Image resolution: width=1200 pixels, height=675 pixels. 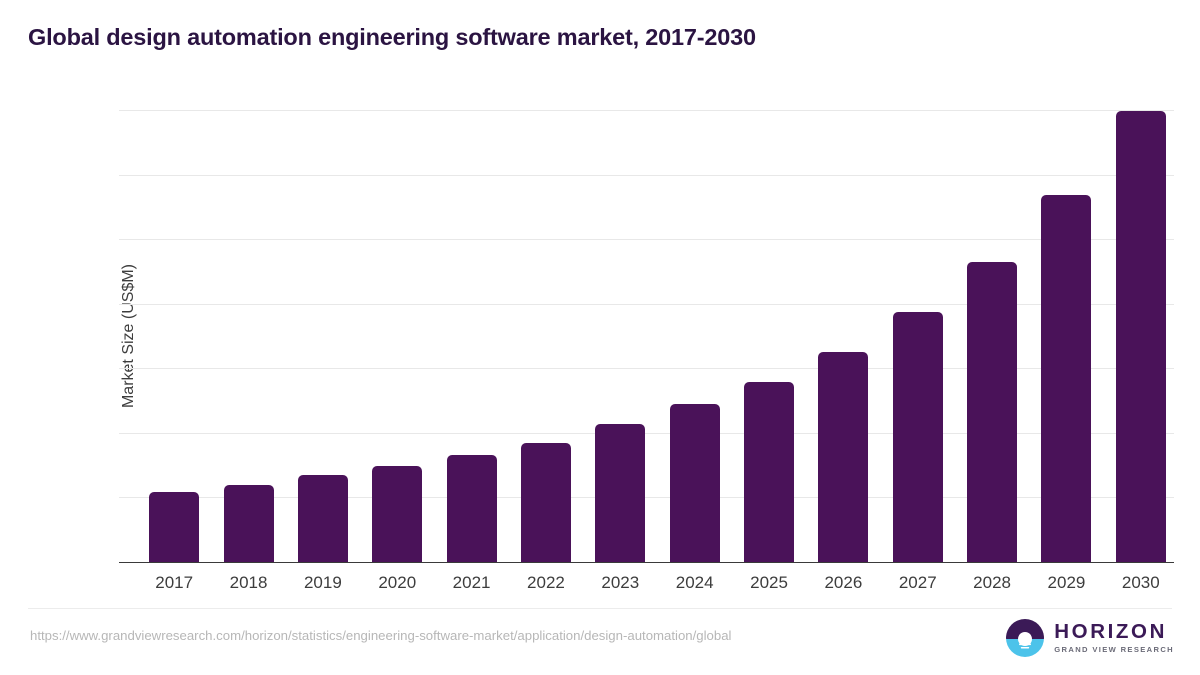 What do you see at coordinates (1140, 582) in the screenshot?
I see `x-axis-tick-label: 2030` at bounding box center [1140, 582].